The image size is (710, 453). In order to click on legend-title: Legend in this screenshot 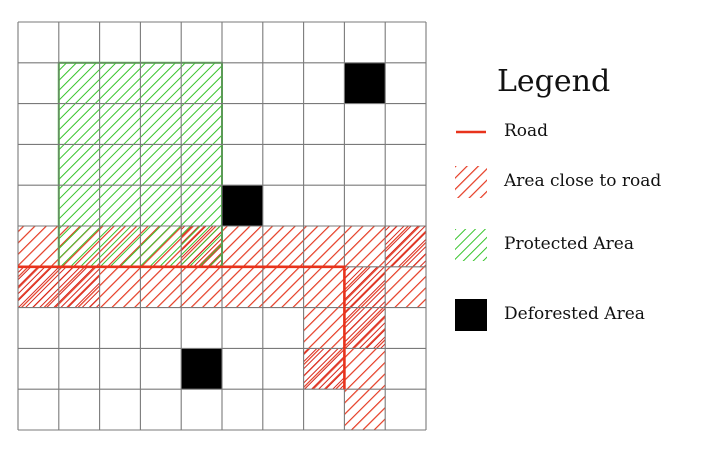, I will do `click(554, 81)`.